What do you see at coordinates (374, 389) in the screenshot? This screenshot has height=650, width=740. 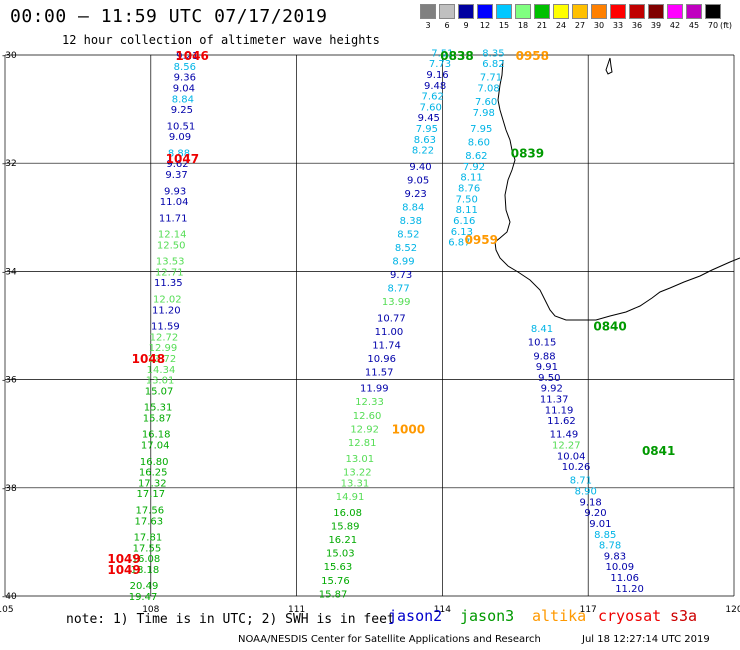 I see `wave-height-point: 11.99` at bounding box center [374, 389].